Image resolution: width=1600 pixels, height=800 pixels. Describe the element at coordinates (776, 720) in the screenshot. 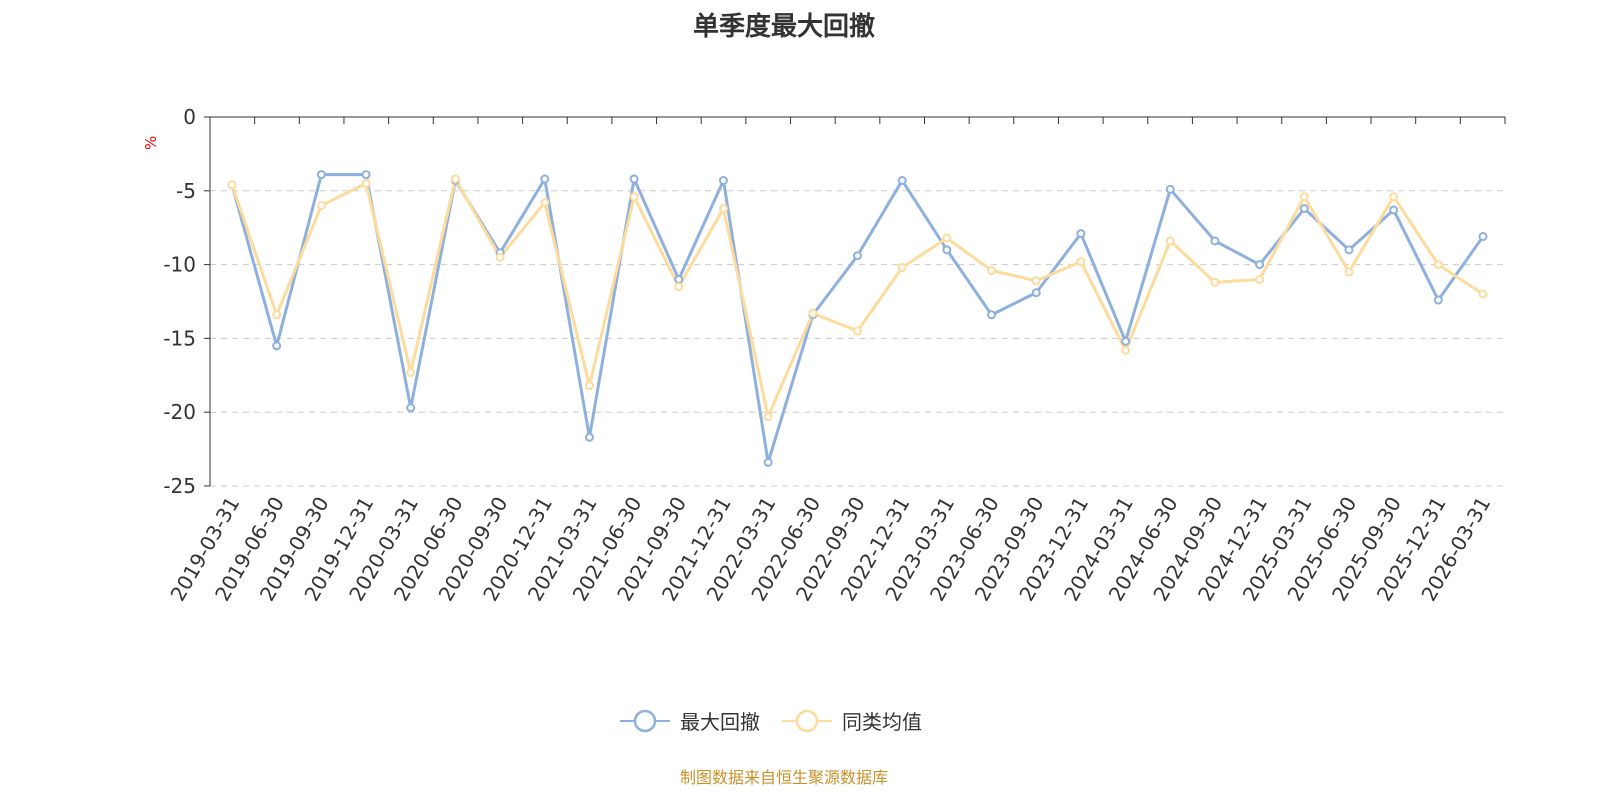

I see `legend: 最大回撤 同类均值` at that location.